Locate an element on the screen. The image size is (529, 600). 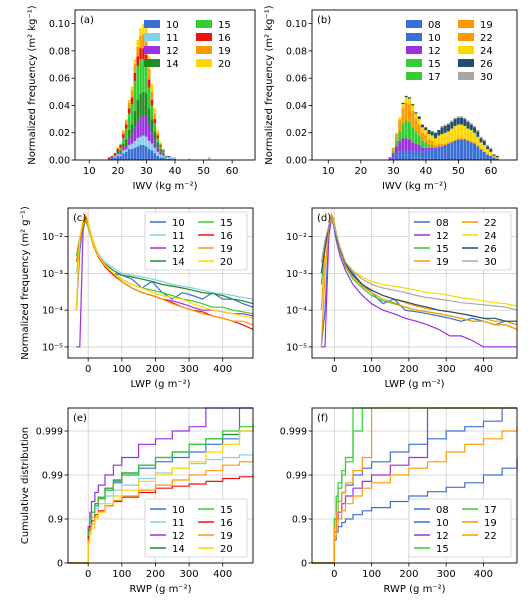
x-axis-label: LWP (g m⁻²) is located at coordinates (160, 384).